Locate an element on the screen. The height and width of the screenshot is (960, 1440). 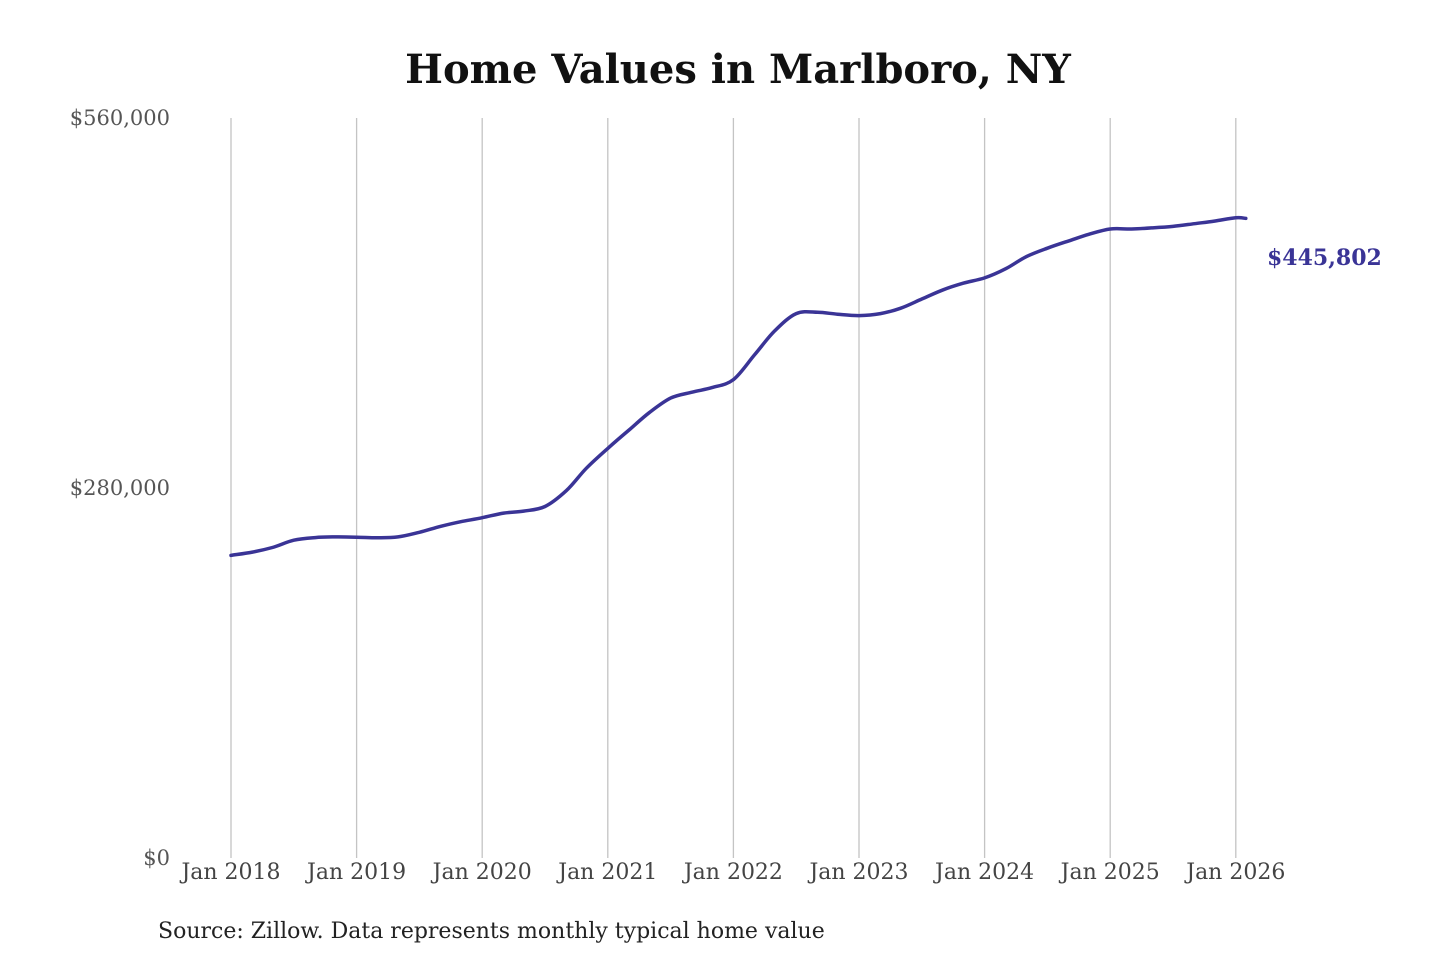
x-tick-label: Jan 2025 is located at coordinates (1109, 872).